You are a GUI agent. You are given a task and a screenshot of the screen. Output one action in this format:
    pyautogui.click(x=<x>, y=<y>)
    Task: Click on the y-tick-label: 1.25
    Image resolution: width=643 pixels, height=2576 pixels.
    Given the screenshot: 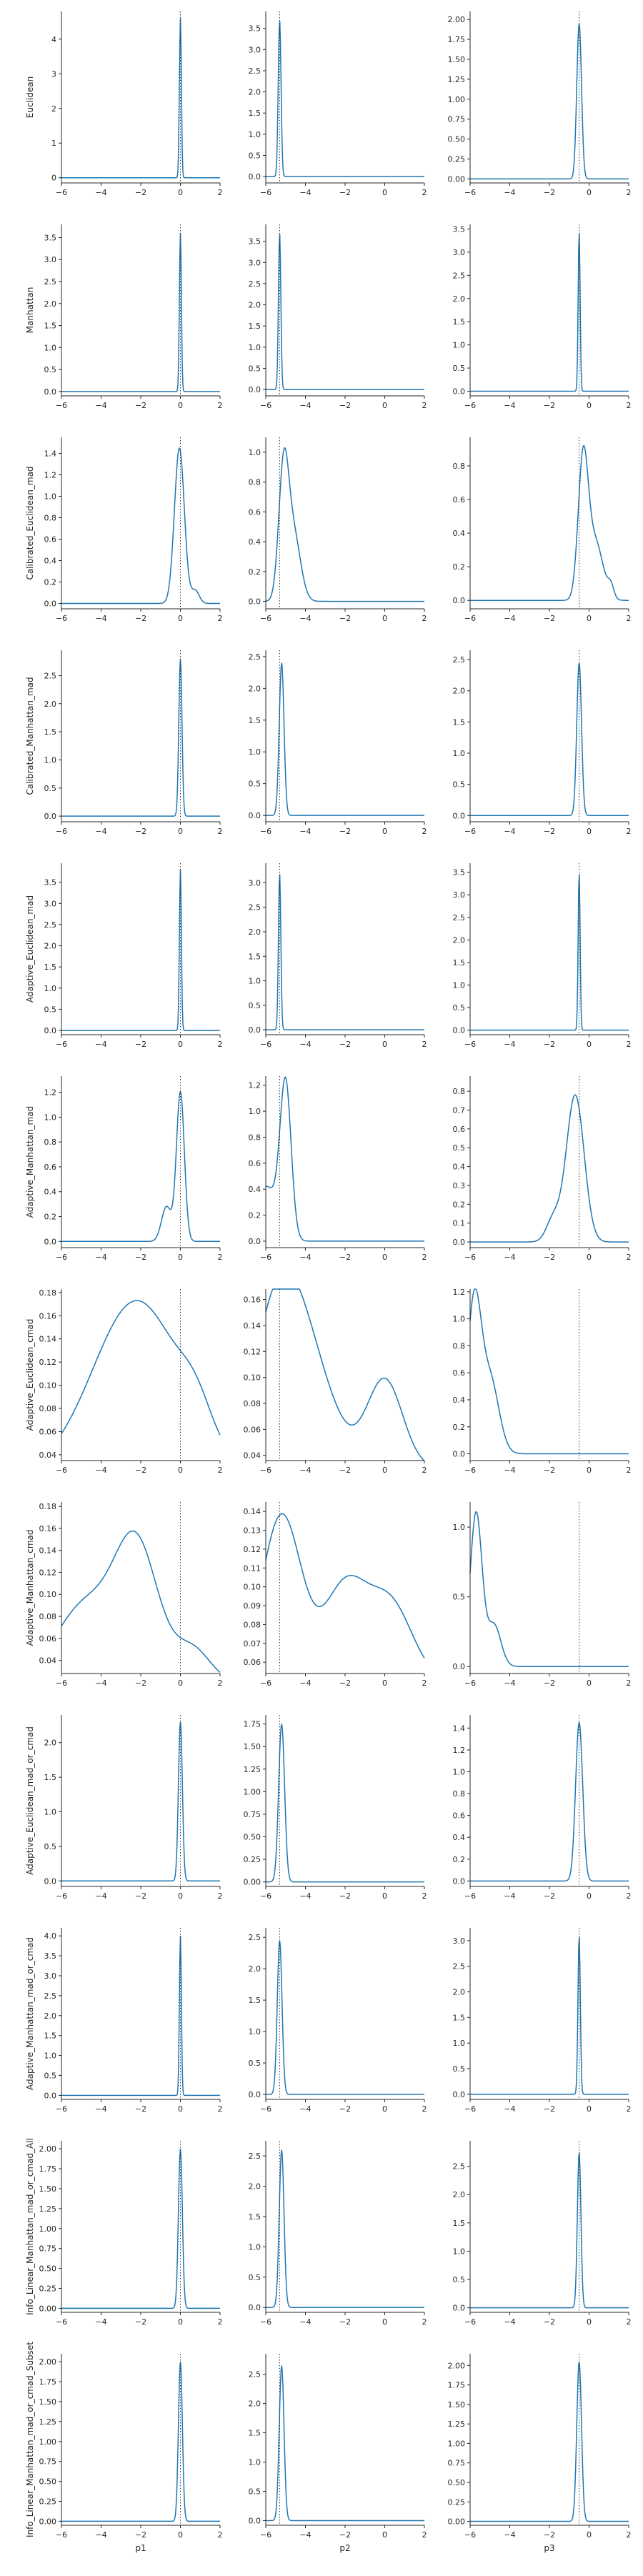 What is the action you would take?
    pyautogui.click(x=48, y=2422)
    